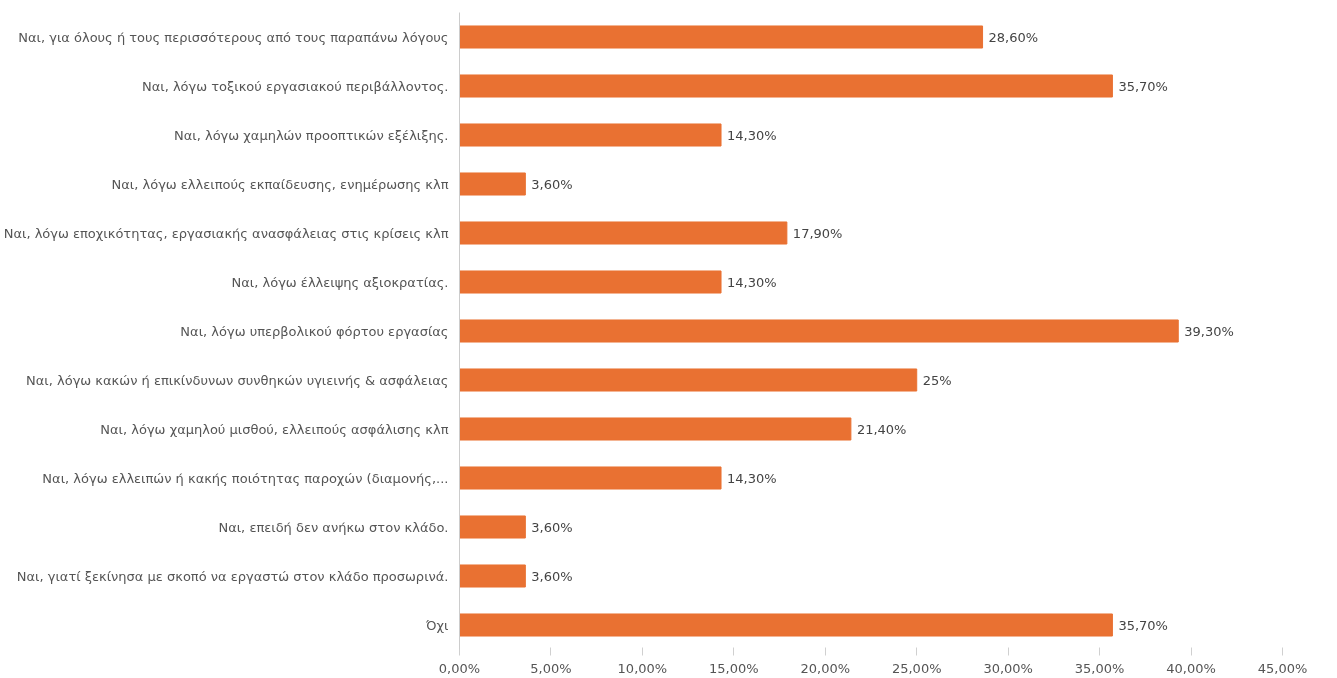 The height and width of the screenshot is (678, 1337). What do you see at coordinates (817, 233) in the screenshot?
I see `data-label: 17,90%` at bounding box center [817, 233].